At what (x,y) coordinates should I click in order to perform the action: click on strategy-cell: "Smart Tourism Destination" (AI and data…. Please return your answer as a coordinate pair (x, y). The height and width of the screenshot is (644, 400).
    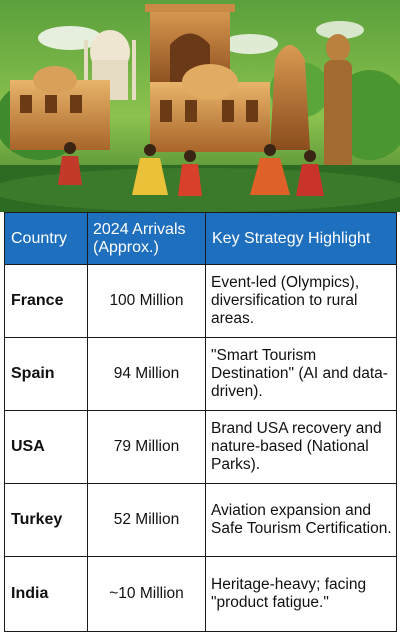
    Looking at the image, I should click on (301, 374).